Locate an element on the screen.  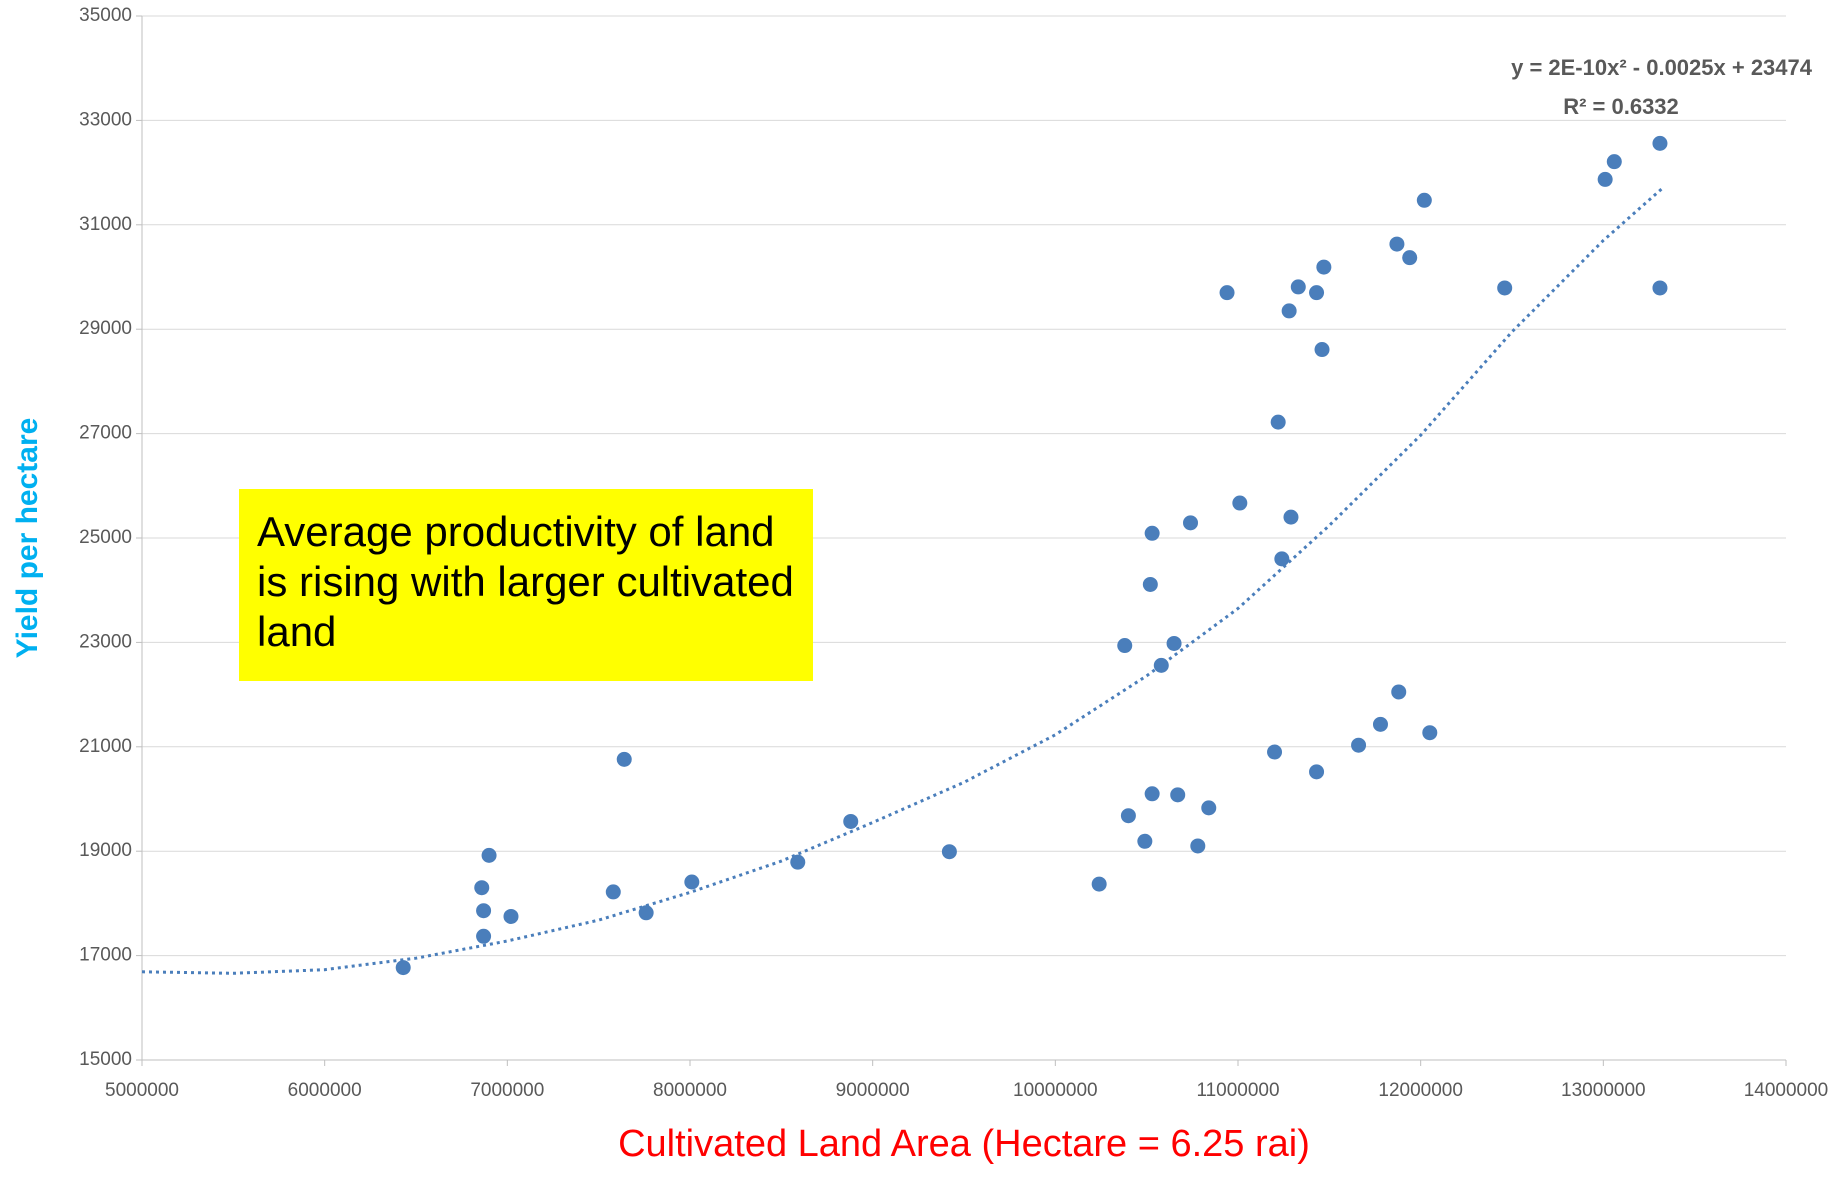
y-tick-label: 33000 is located at coordinates (105, 119).